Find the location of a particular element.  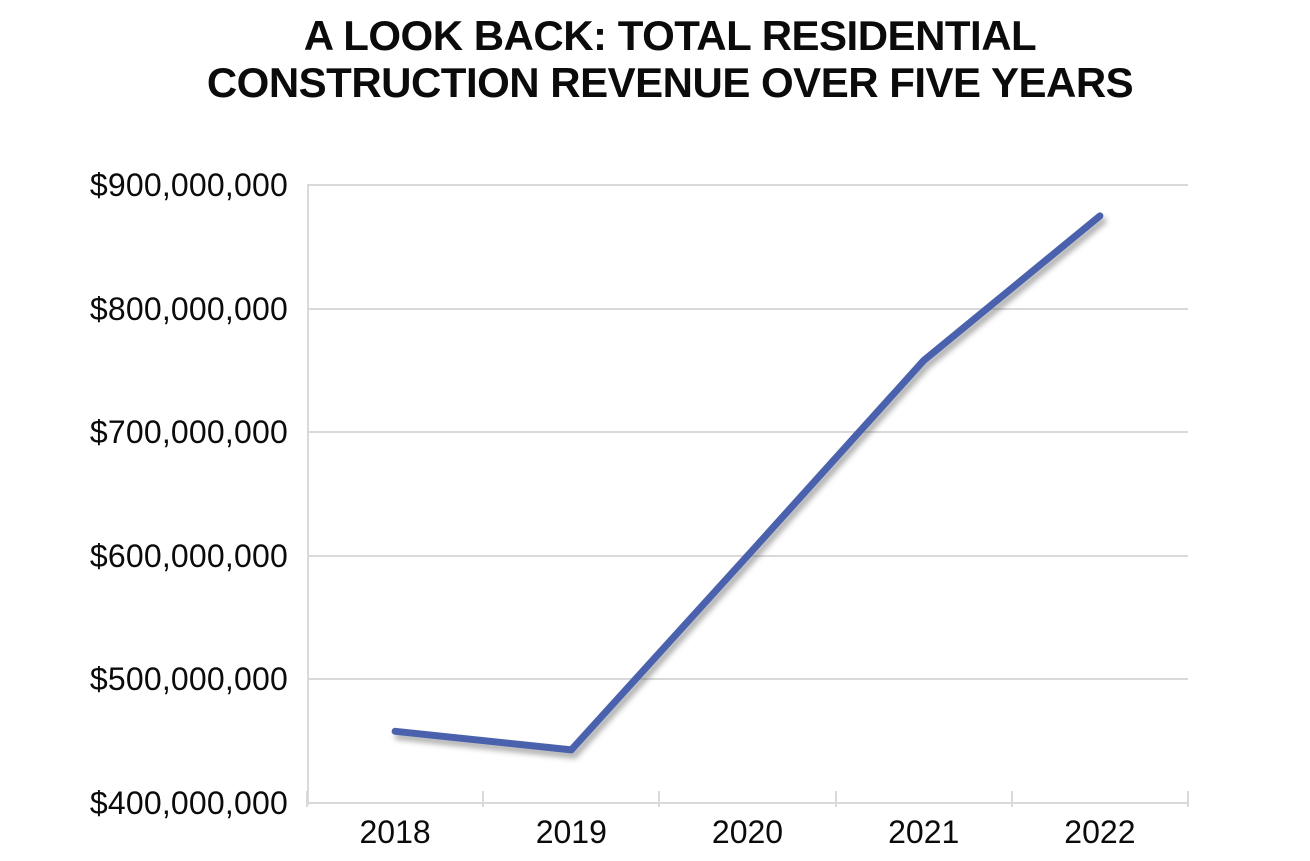

chart-title-line-2: CONSTRUCTION REVENUE OVER FIVE YEARS is located at coordinates (670, 82).